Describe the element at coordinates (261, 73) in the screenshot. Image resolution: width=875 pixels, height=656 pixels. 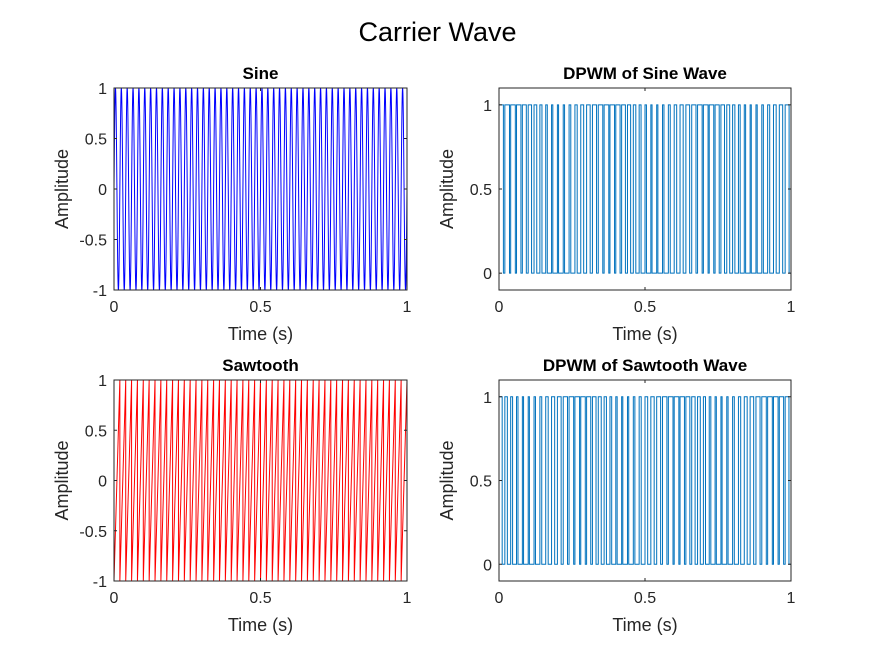
I see `subplot-title: Sine` at that location.